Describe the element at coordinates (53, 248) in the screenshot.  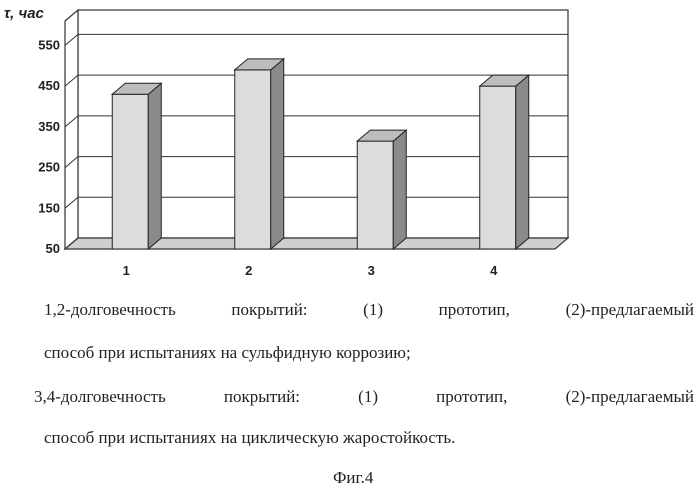
I see `y-tick-label: 50` at that location.